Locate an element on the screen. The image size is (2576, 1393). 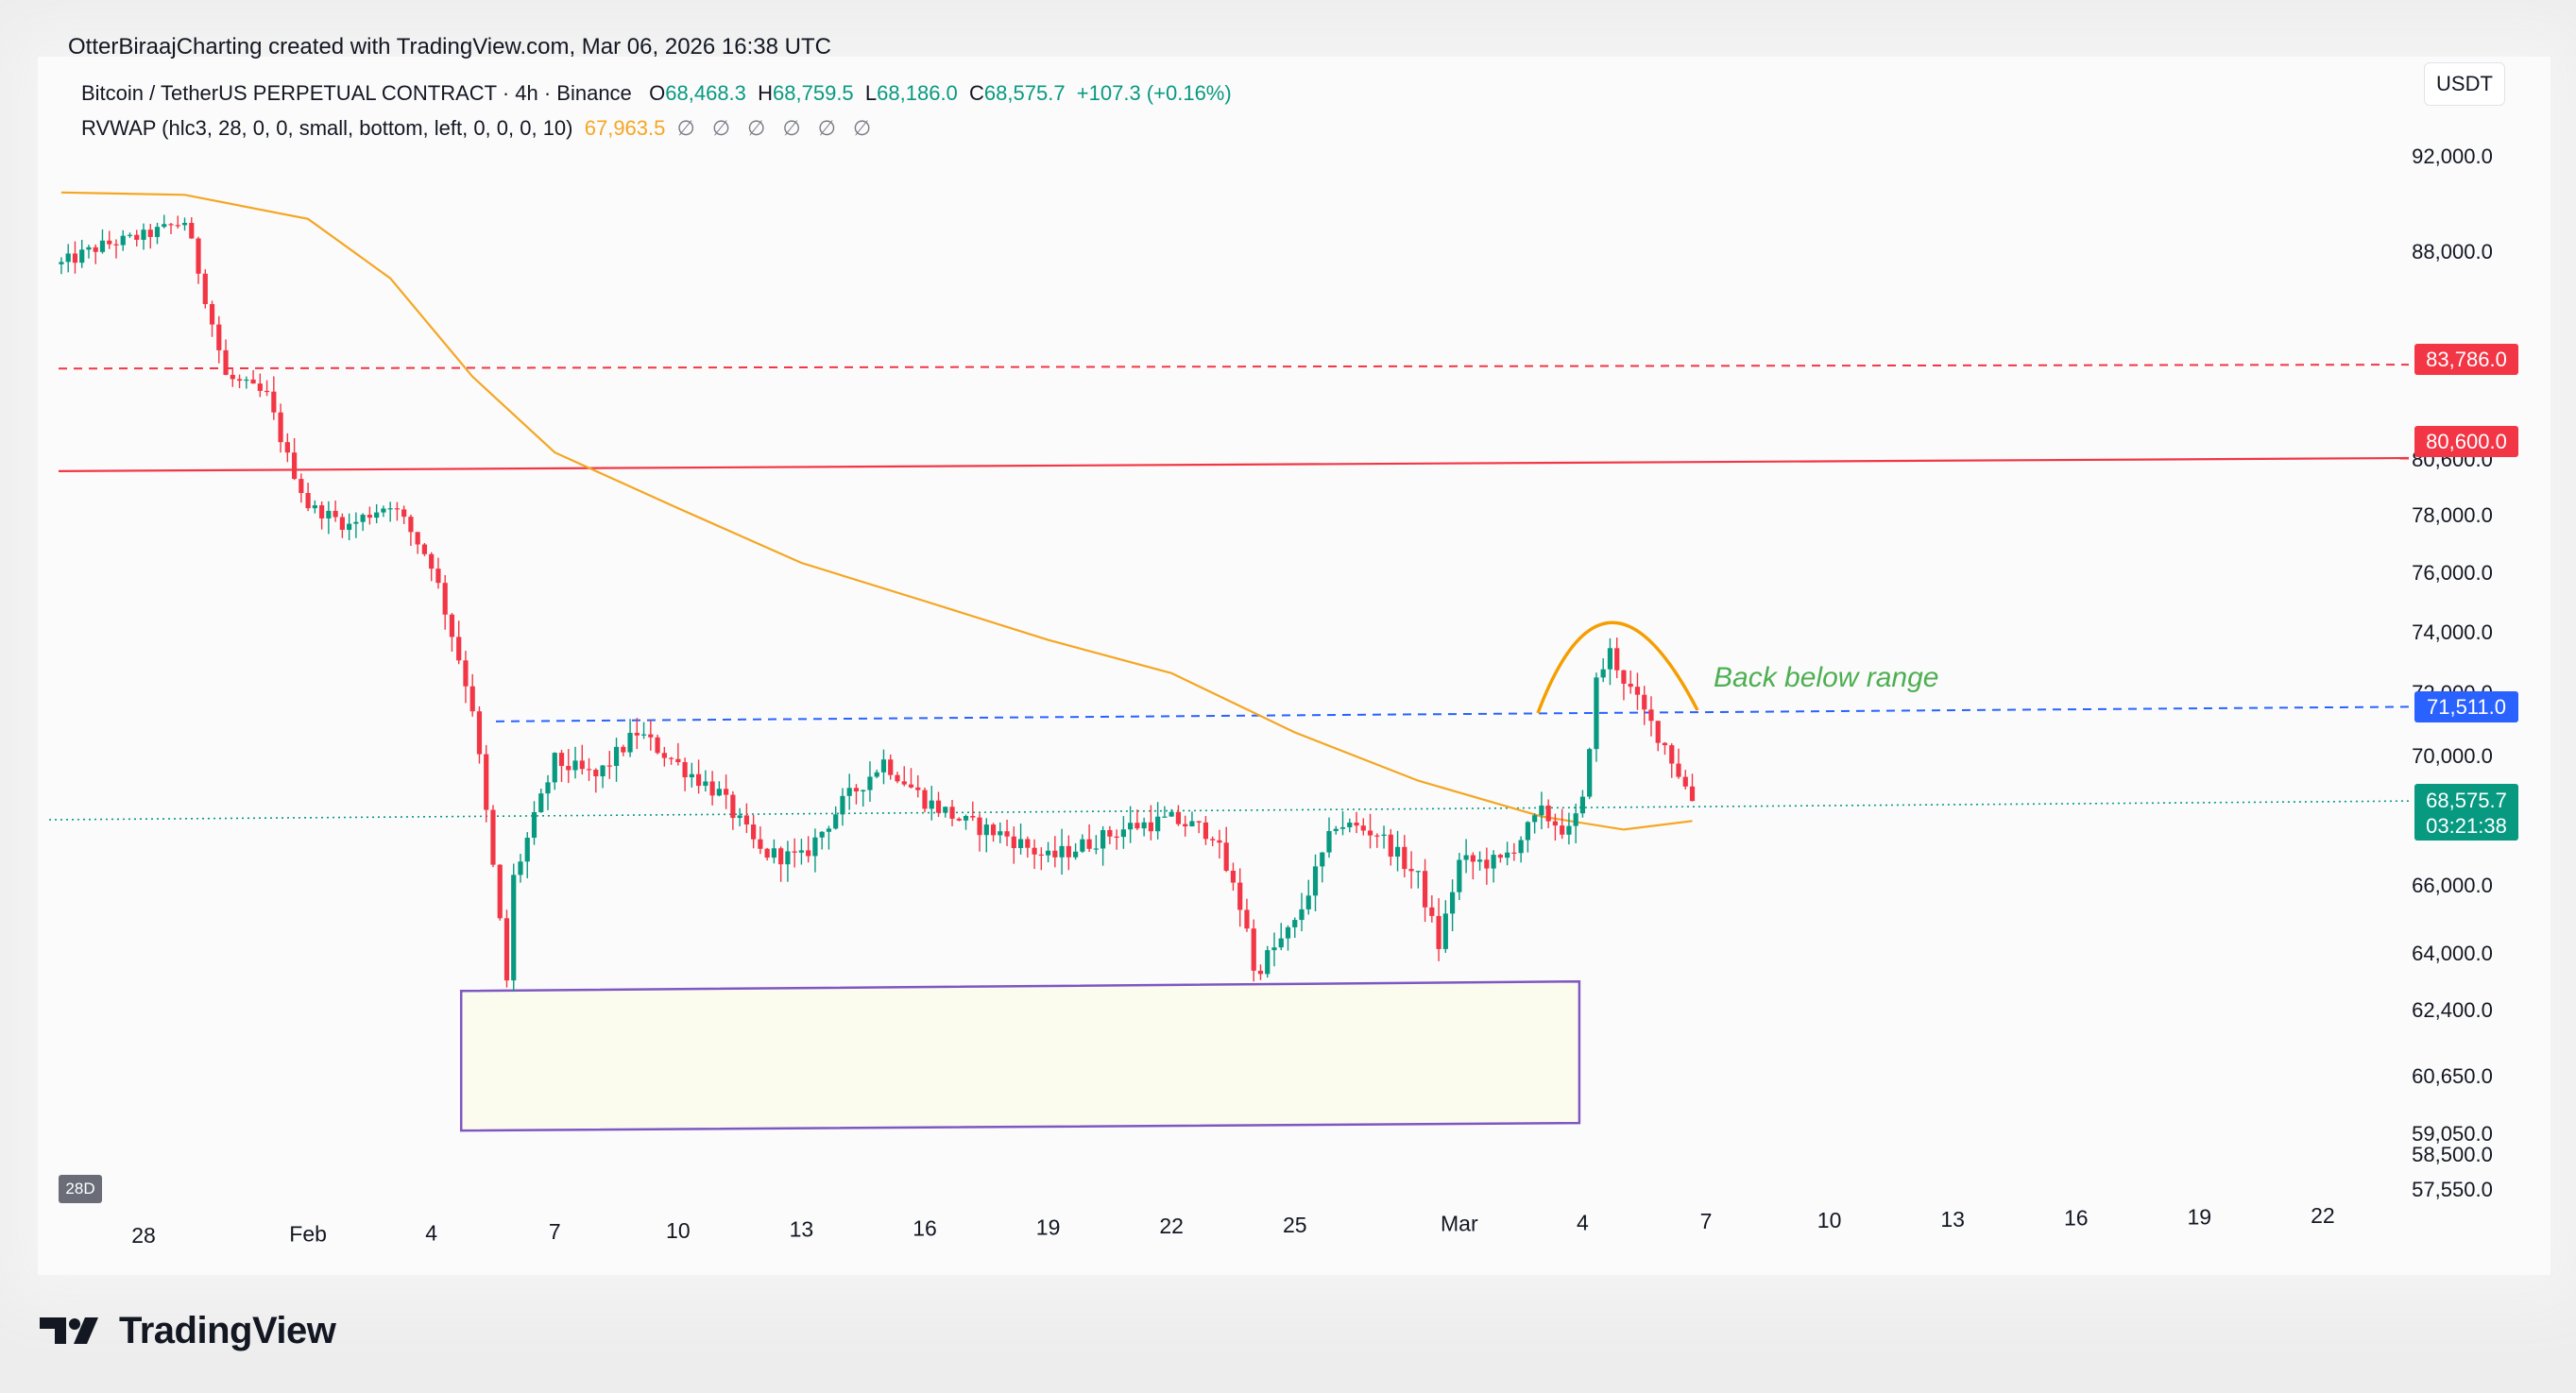
range-top-dashed-line is located at coordinates (1452, 713).